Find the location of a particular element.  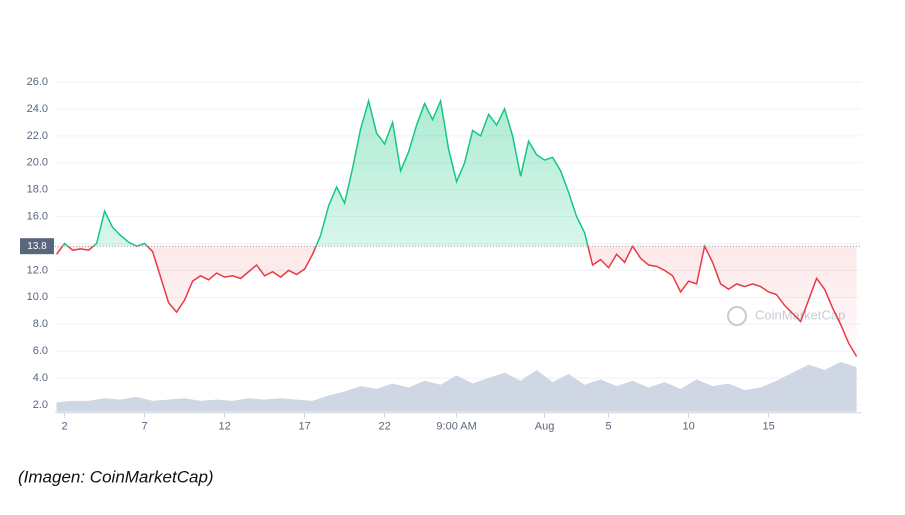

y-tick-label: 24.0 is located at coordinates (37, 109).